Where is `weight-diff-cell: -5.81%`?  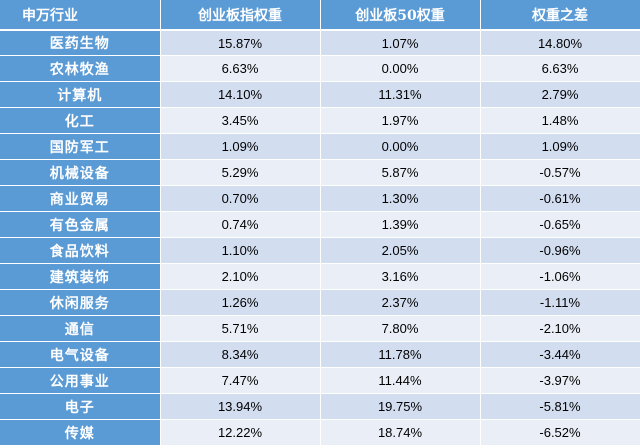 weight-diff-cell: -5.81% is located at coordinates (560, 407).